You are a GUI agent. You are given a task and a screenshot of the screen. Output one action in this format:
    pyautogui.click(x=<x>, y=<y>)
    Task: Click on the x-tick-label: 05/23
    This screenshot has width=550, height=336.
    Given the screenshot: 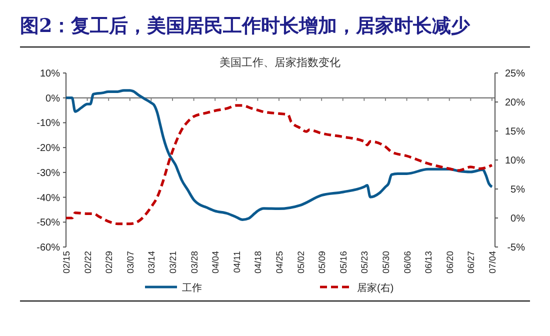 What is the action you would take?
    pyautogui.click(x=365, y=262)
    